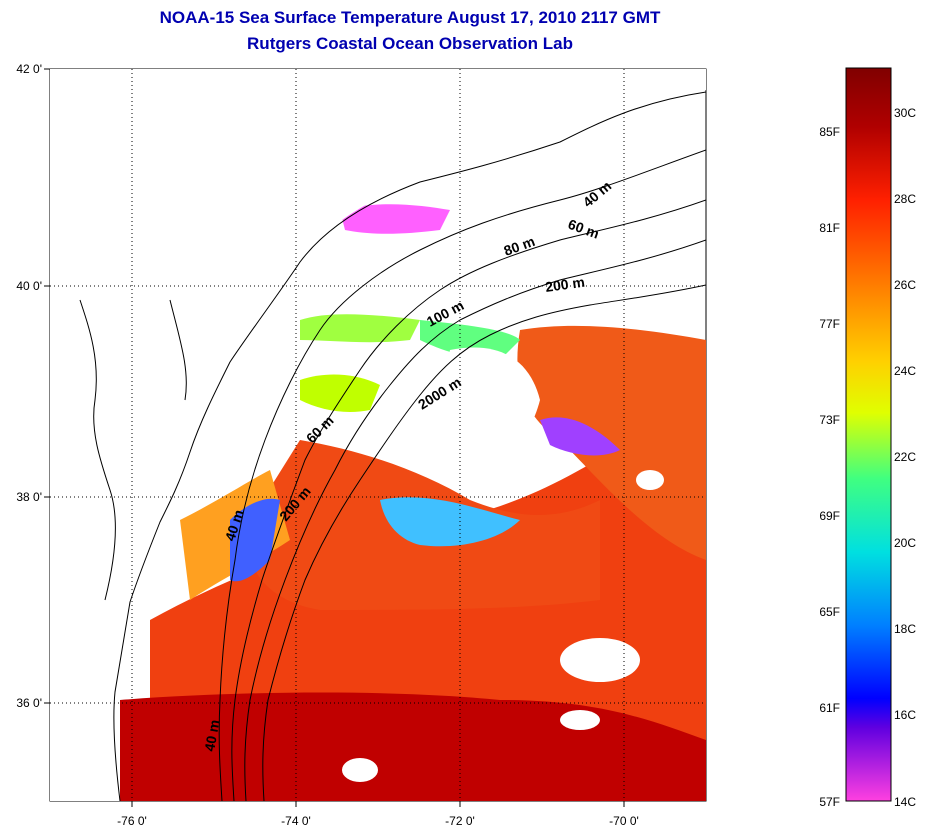 This screenshot has width=928, height=832. I want to click on fahrenheit-label: 57F, so click(829, 802).